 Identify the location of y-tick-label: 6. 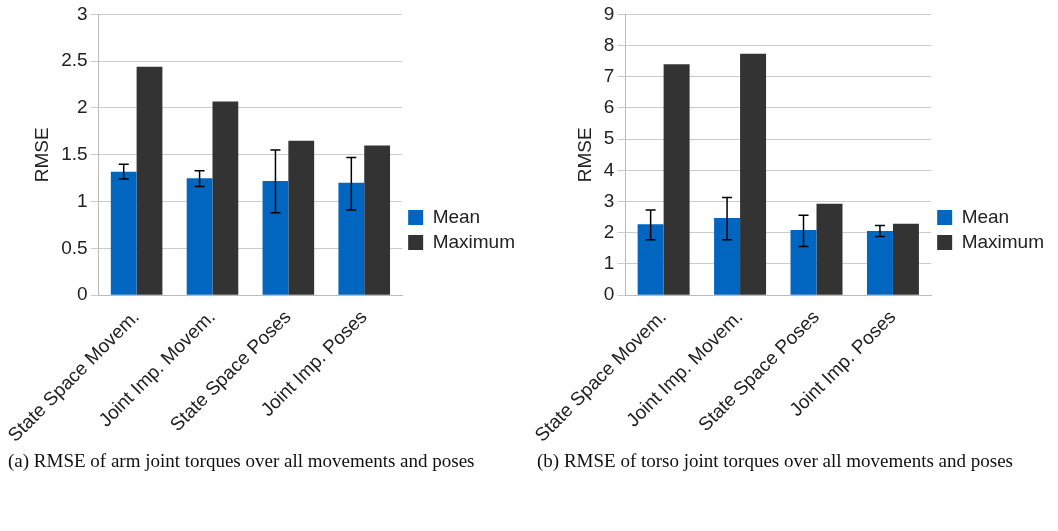
(609, 107).